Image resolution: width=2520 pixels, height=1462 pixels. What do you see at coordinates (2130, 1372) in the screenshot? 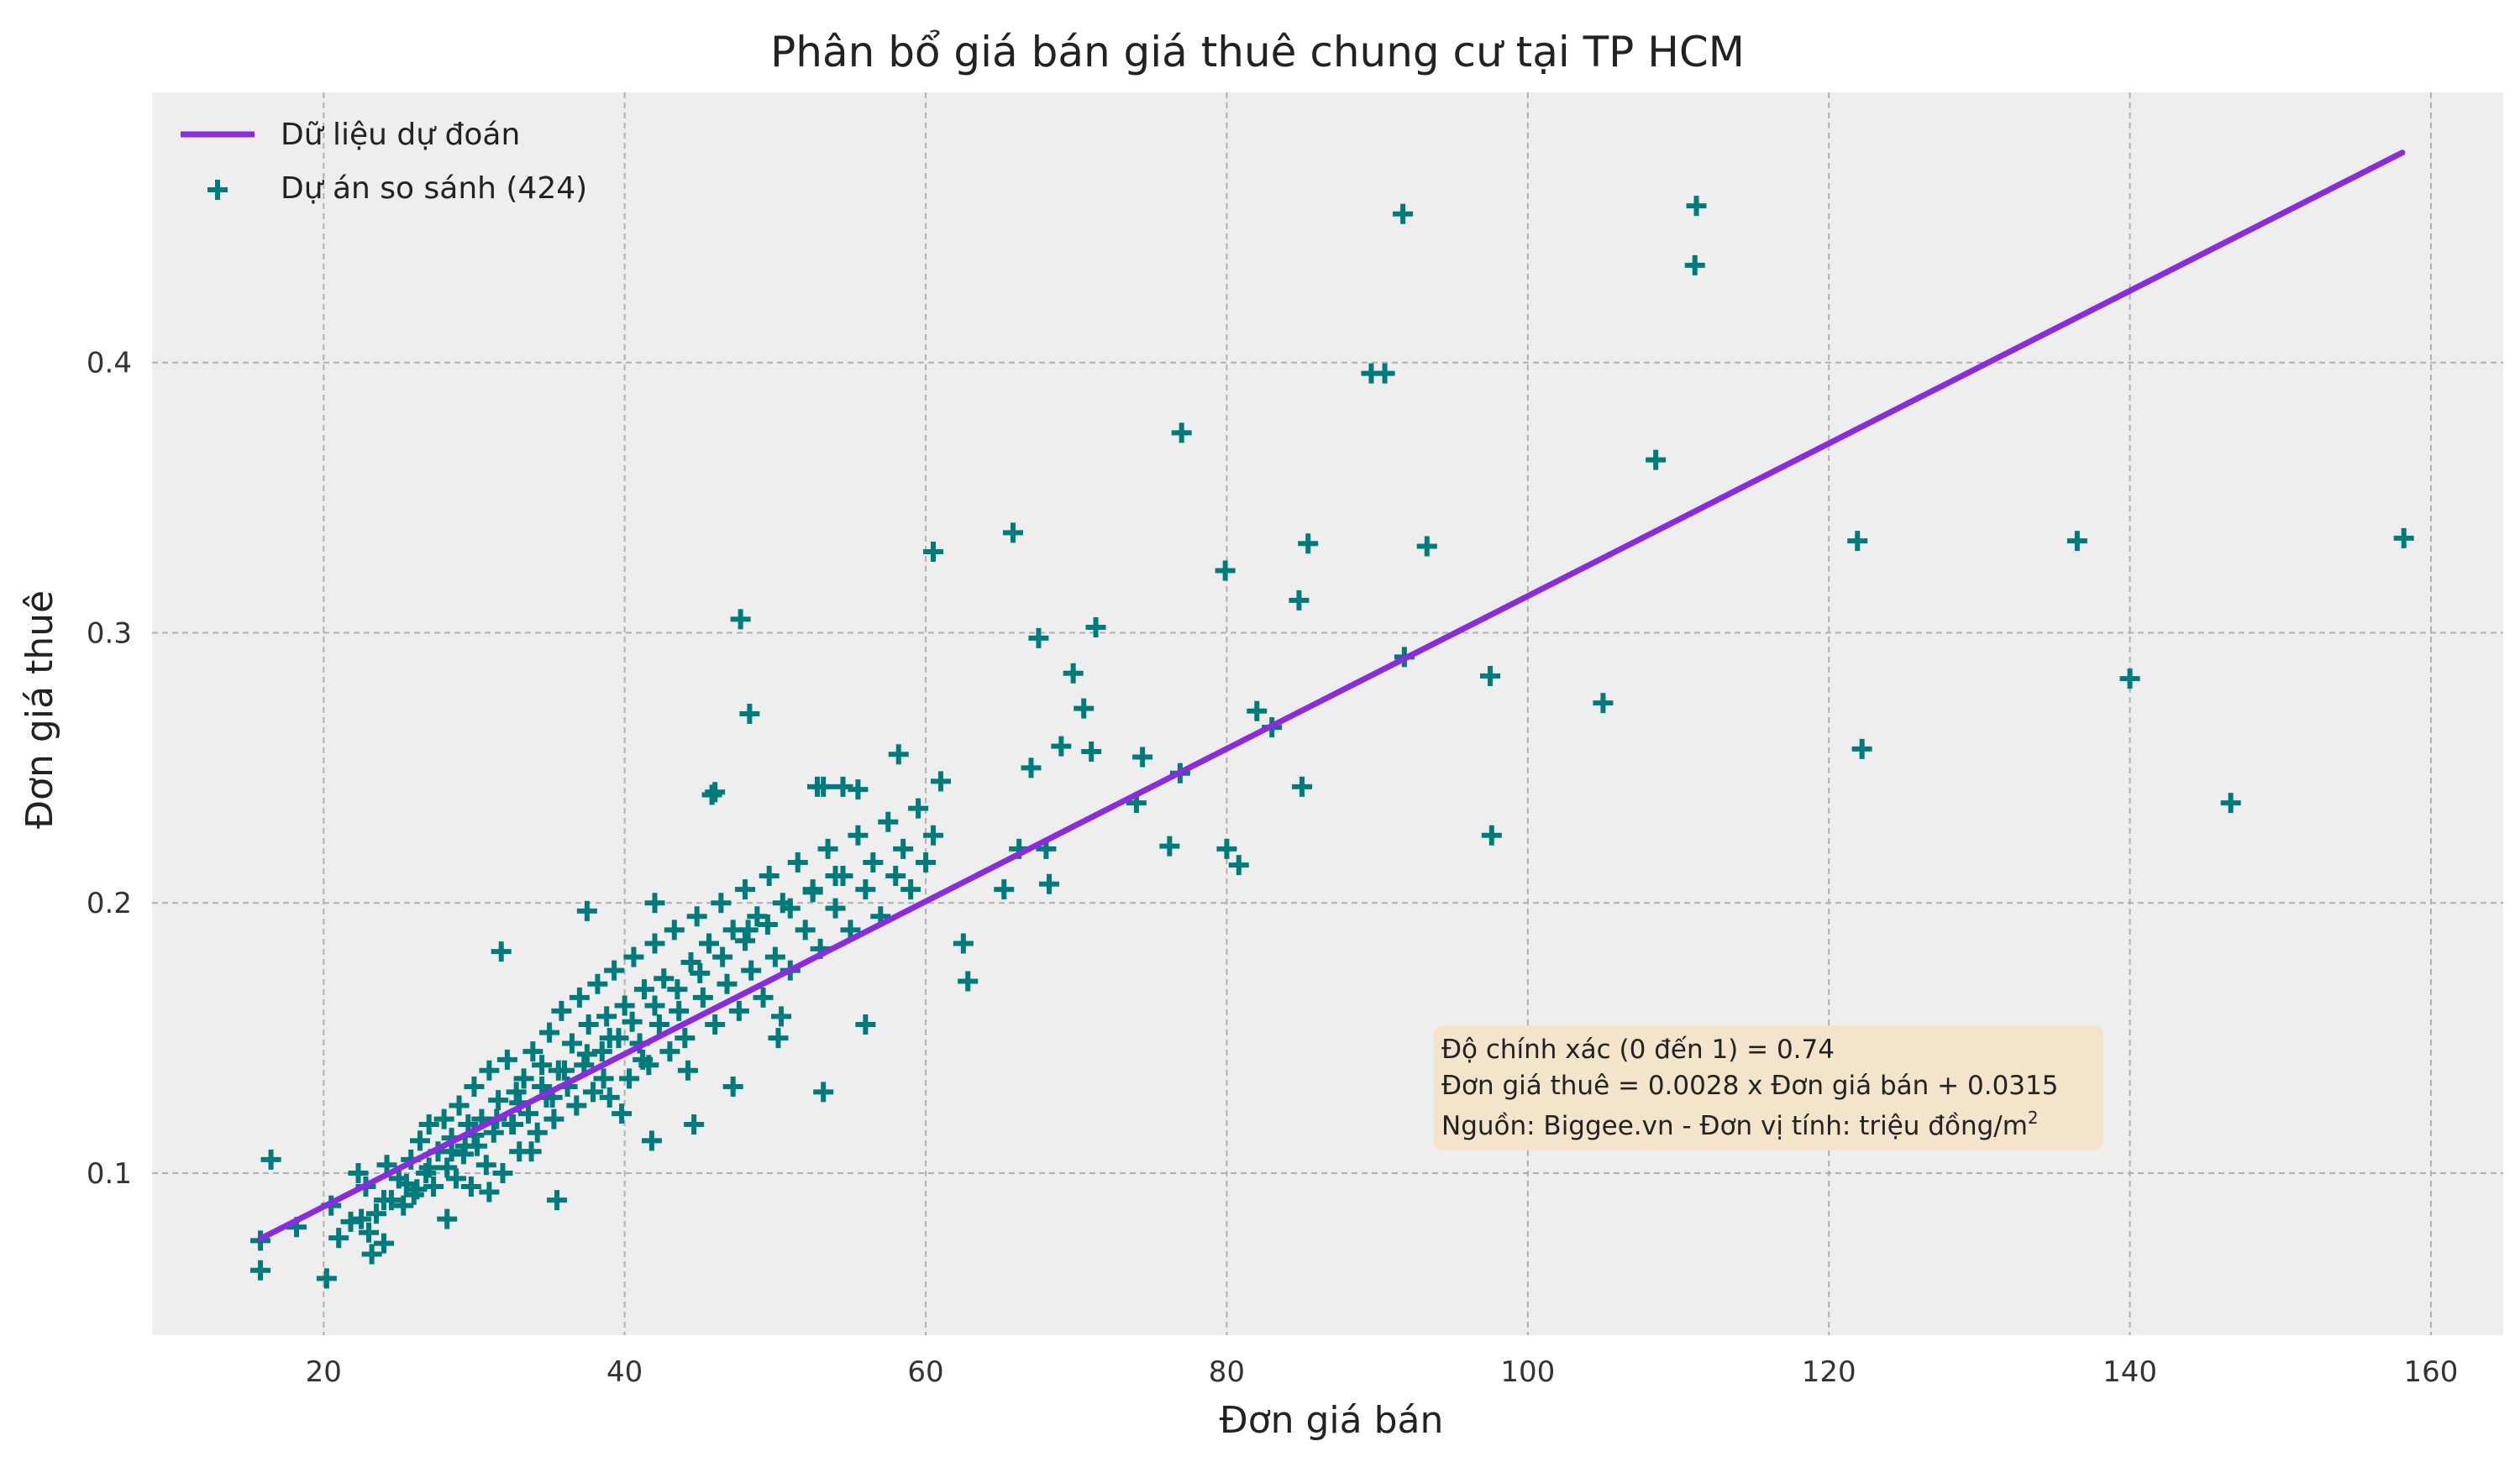
I see `x-tick-label: 140` at bounding box center [2130, 1372].